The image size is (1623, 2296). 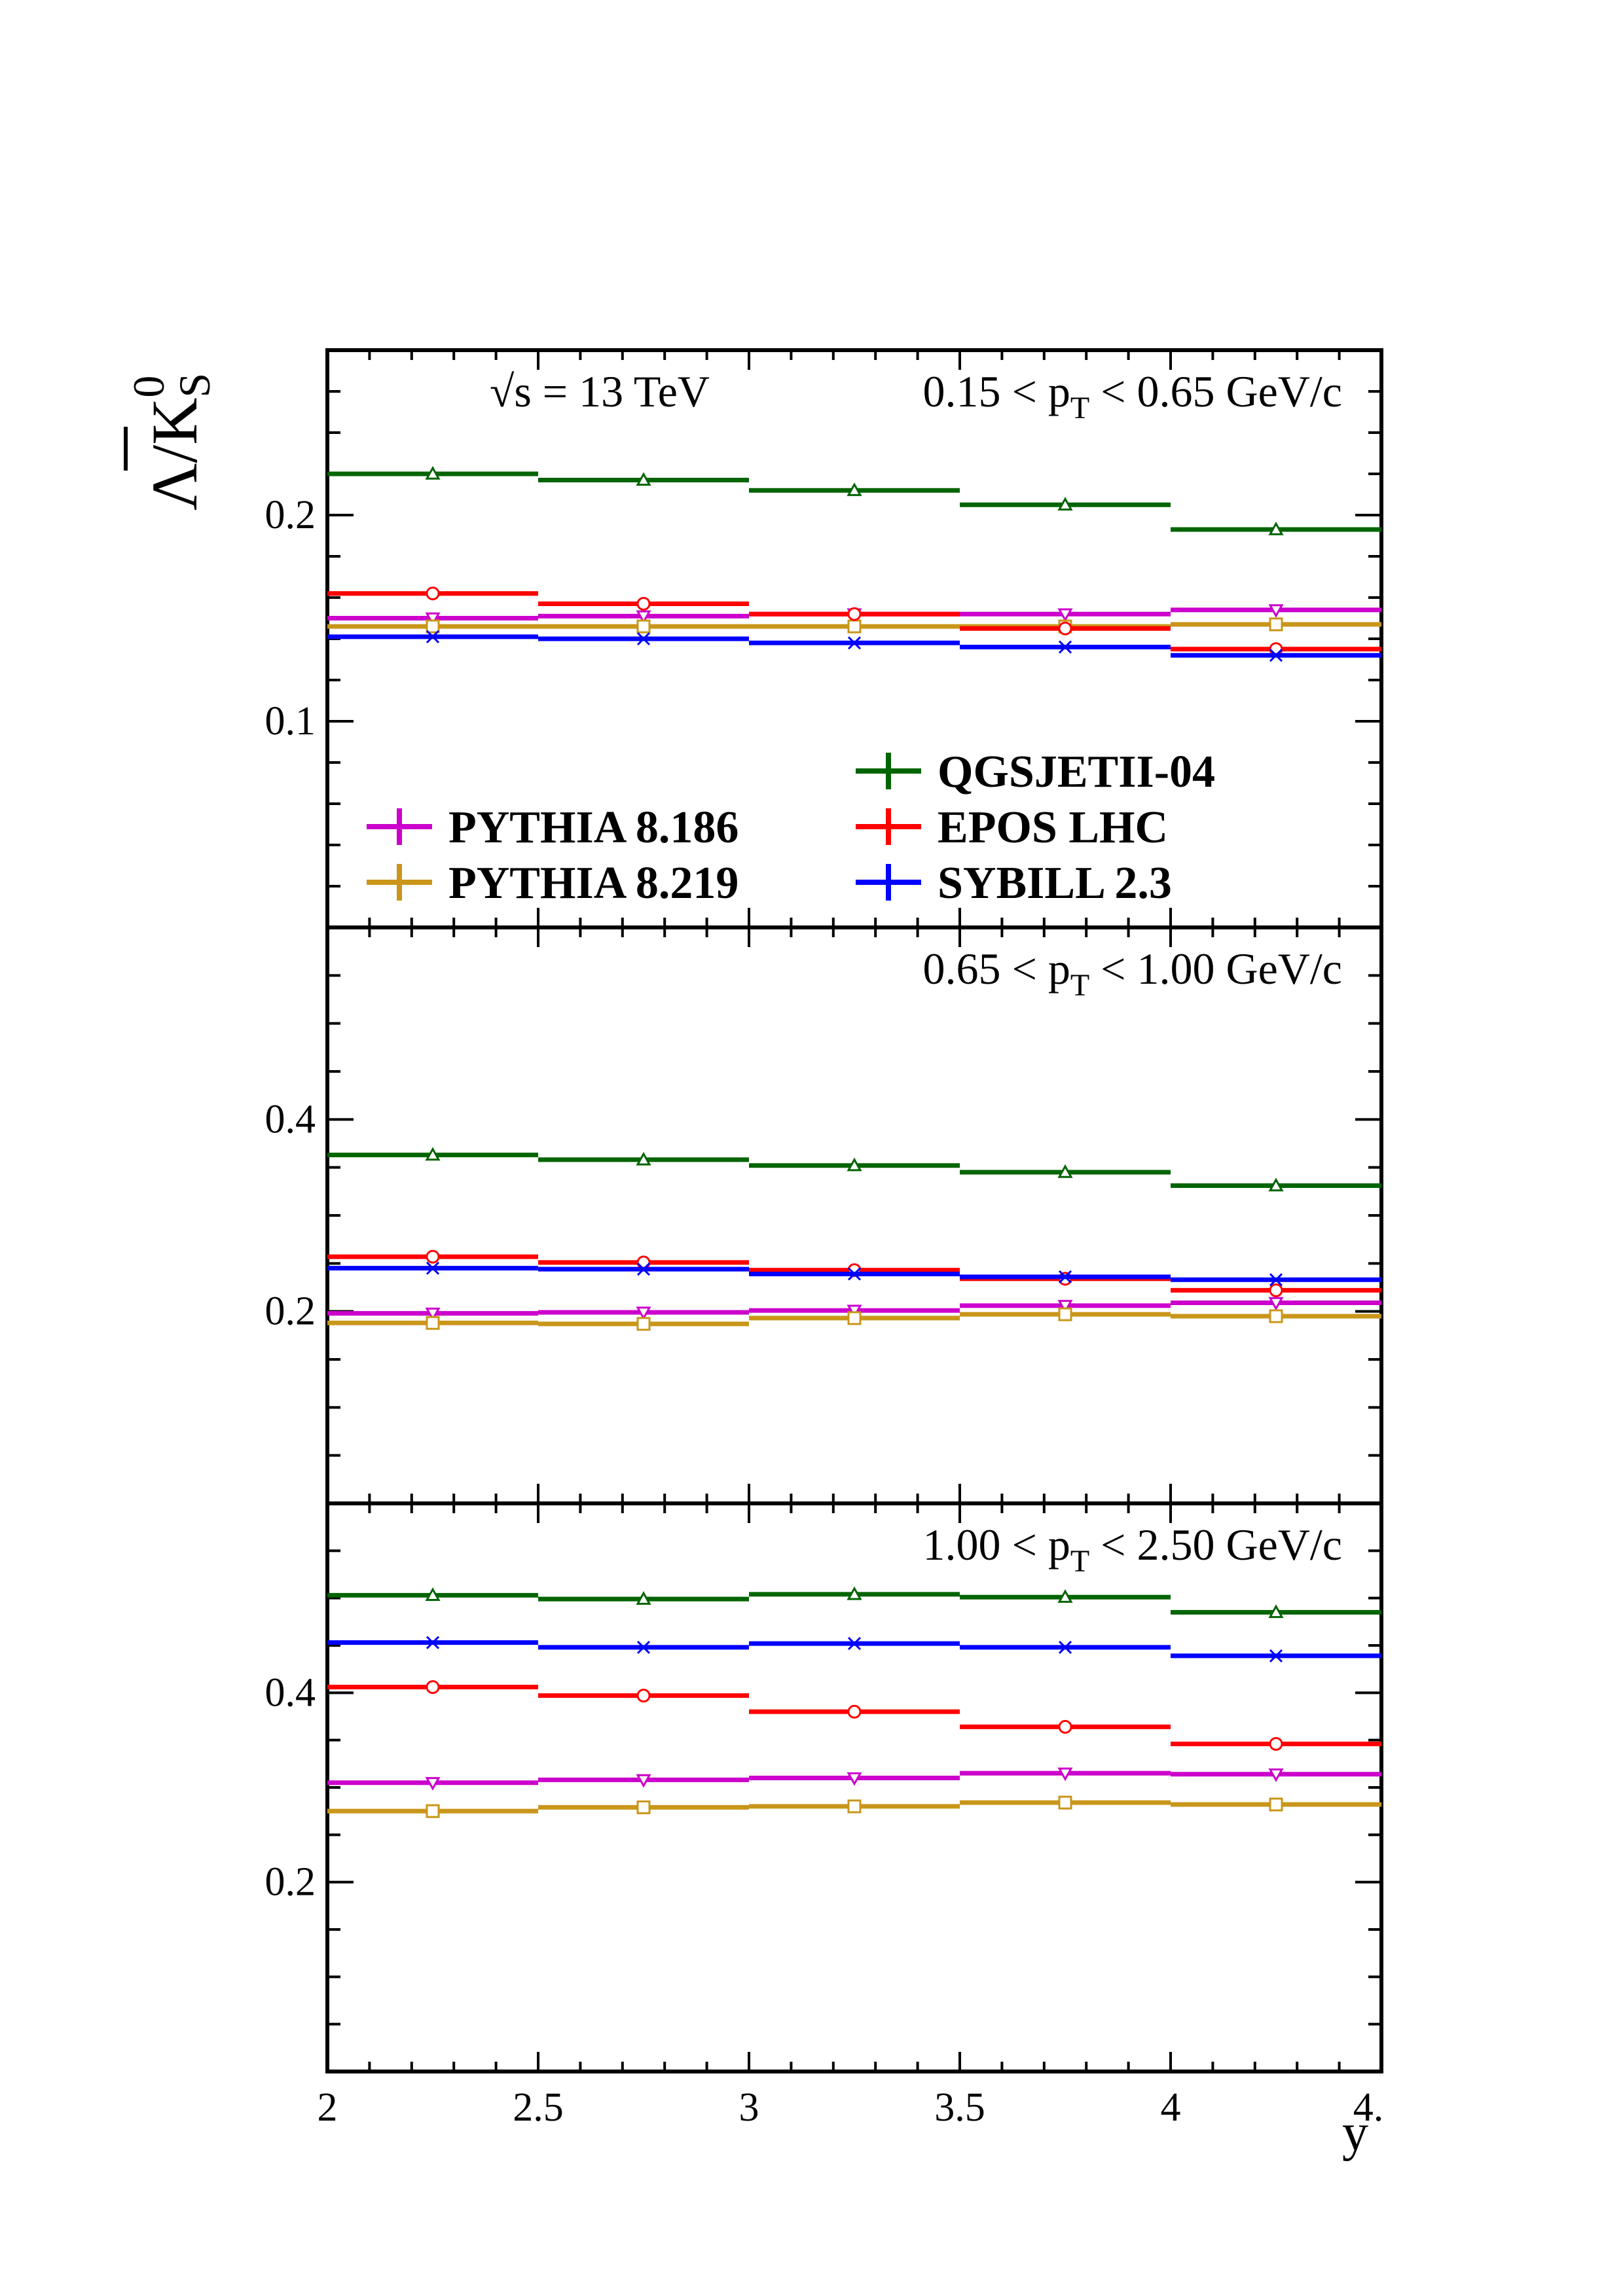 What do you see at coordinates (148, 387) in the screenshot?
I see `y-axis-title-sup: 0` at bounding box center [148, 387].